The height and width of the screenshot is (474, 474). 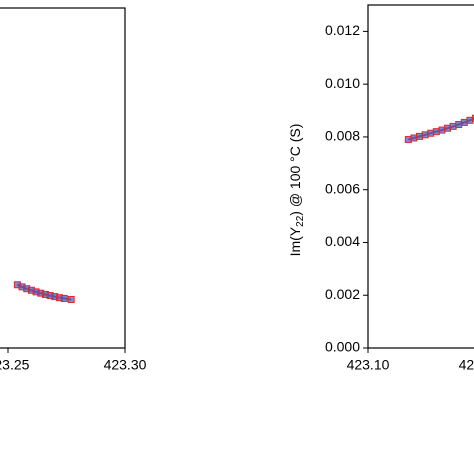 What do you see at coordinates (125, 365) in the screenshot?
I see `x-tick-label: 423.30` at bounding box center [125, 365].